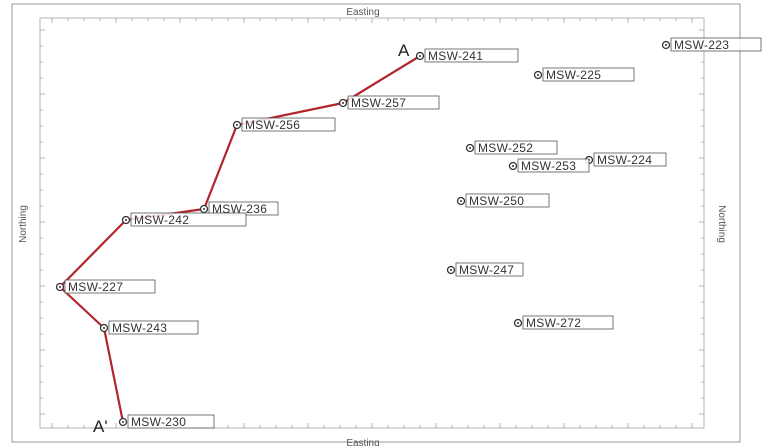 The width and height of the screenshot is (772, 446). What do you see at coordinates (573, 75) in the screenshot?
I see `well-label: MSW-225` at bounding box center [573, 75].